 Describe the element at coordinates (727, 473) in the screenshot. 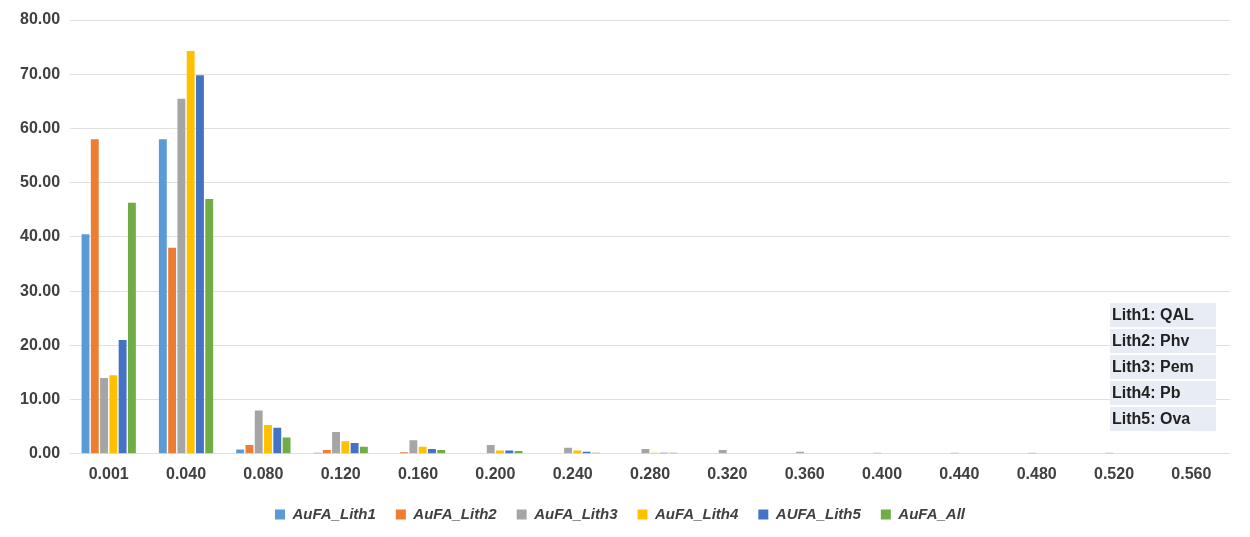

I see `x-tick-label: 0.320` at that location.